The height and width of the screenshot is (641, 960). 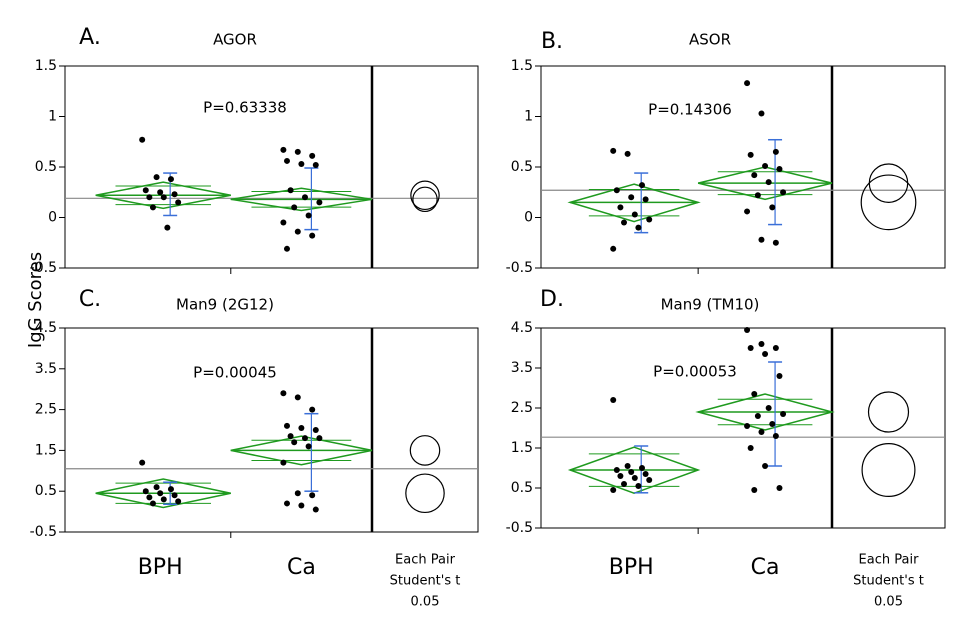 I want to click on y-tick-label: 0, so click(x=52, y=218).